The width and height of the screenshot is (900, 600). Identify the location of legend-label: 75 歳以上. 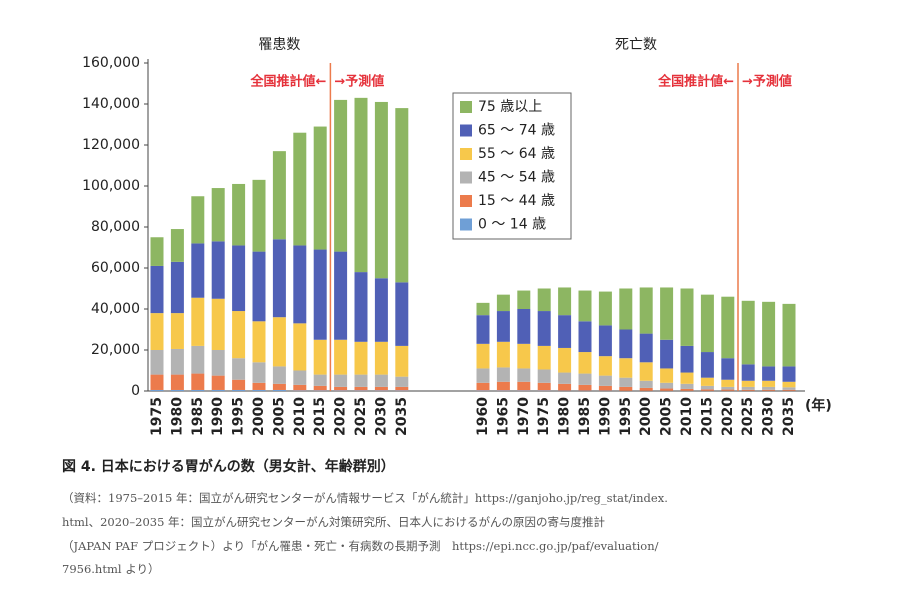
(510, 107).